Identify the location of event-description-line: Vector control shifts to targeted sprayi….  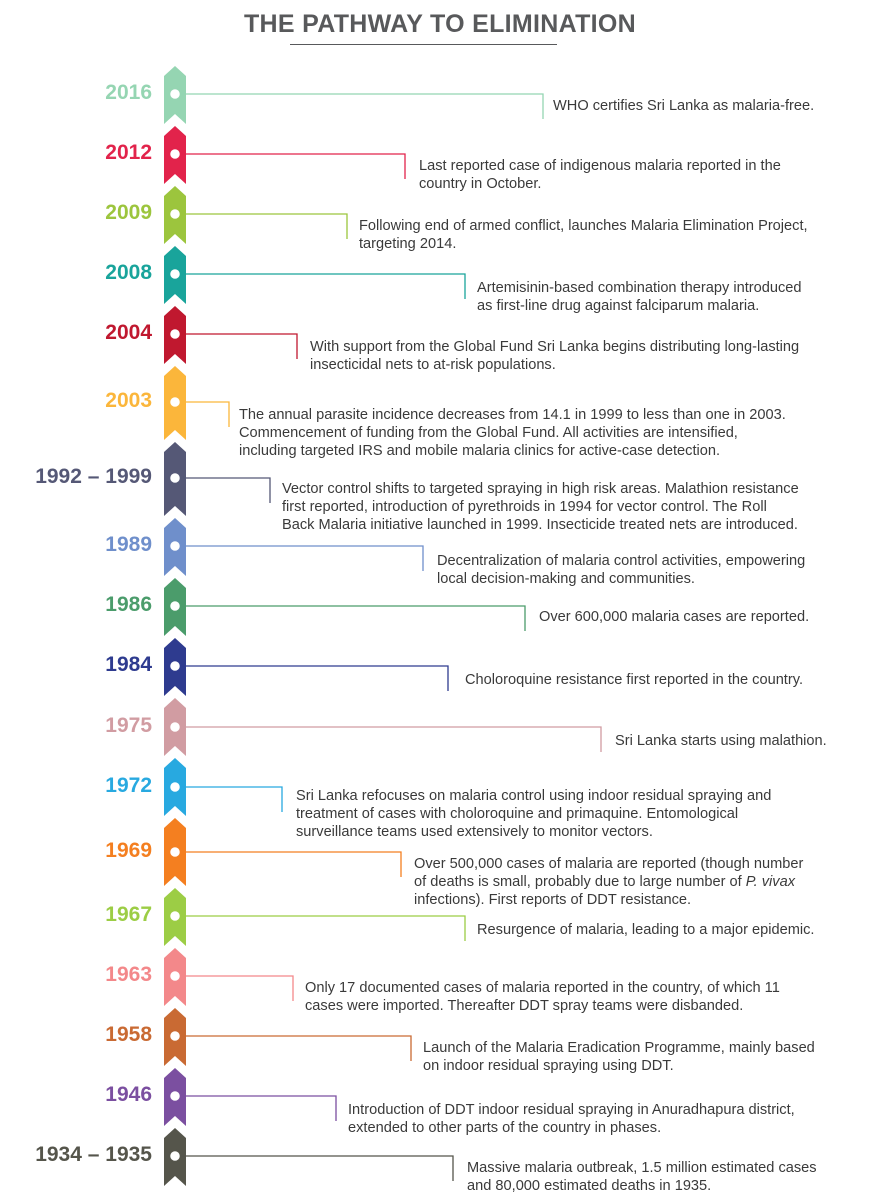
(540, 489).